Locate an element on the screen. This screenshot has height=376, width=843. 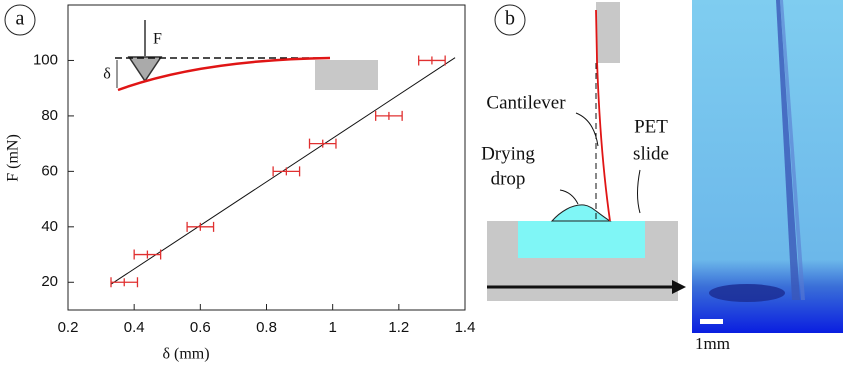
x-tick-label: 1 is located at coordinates (332, 327).